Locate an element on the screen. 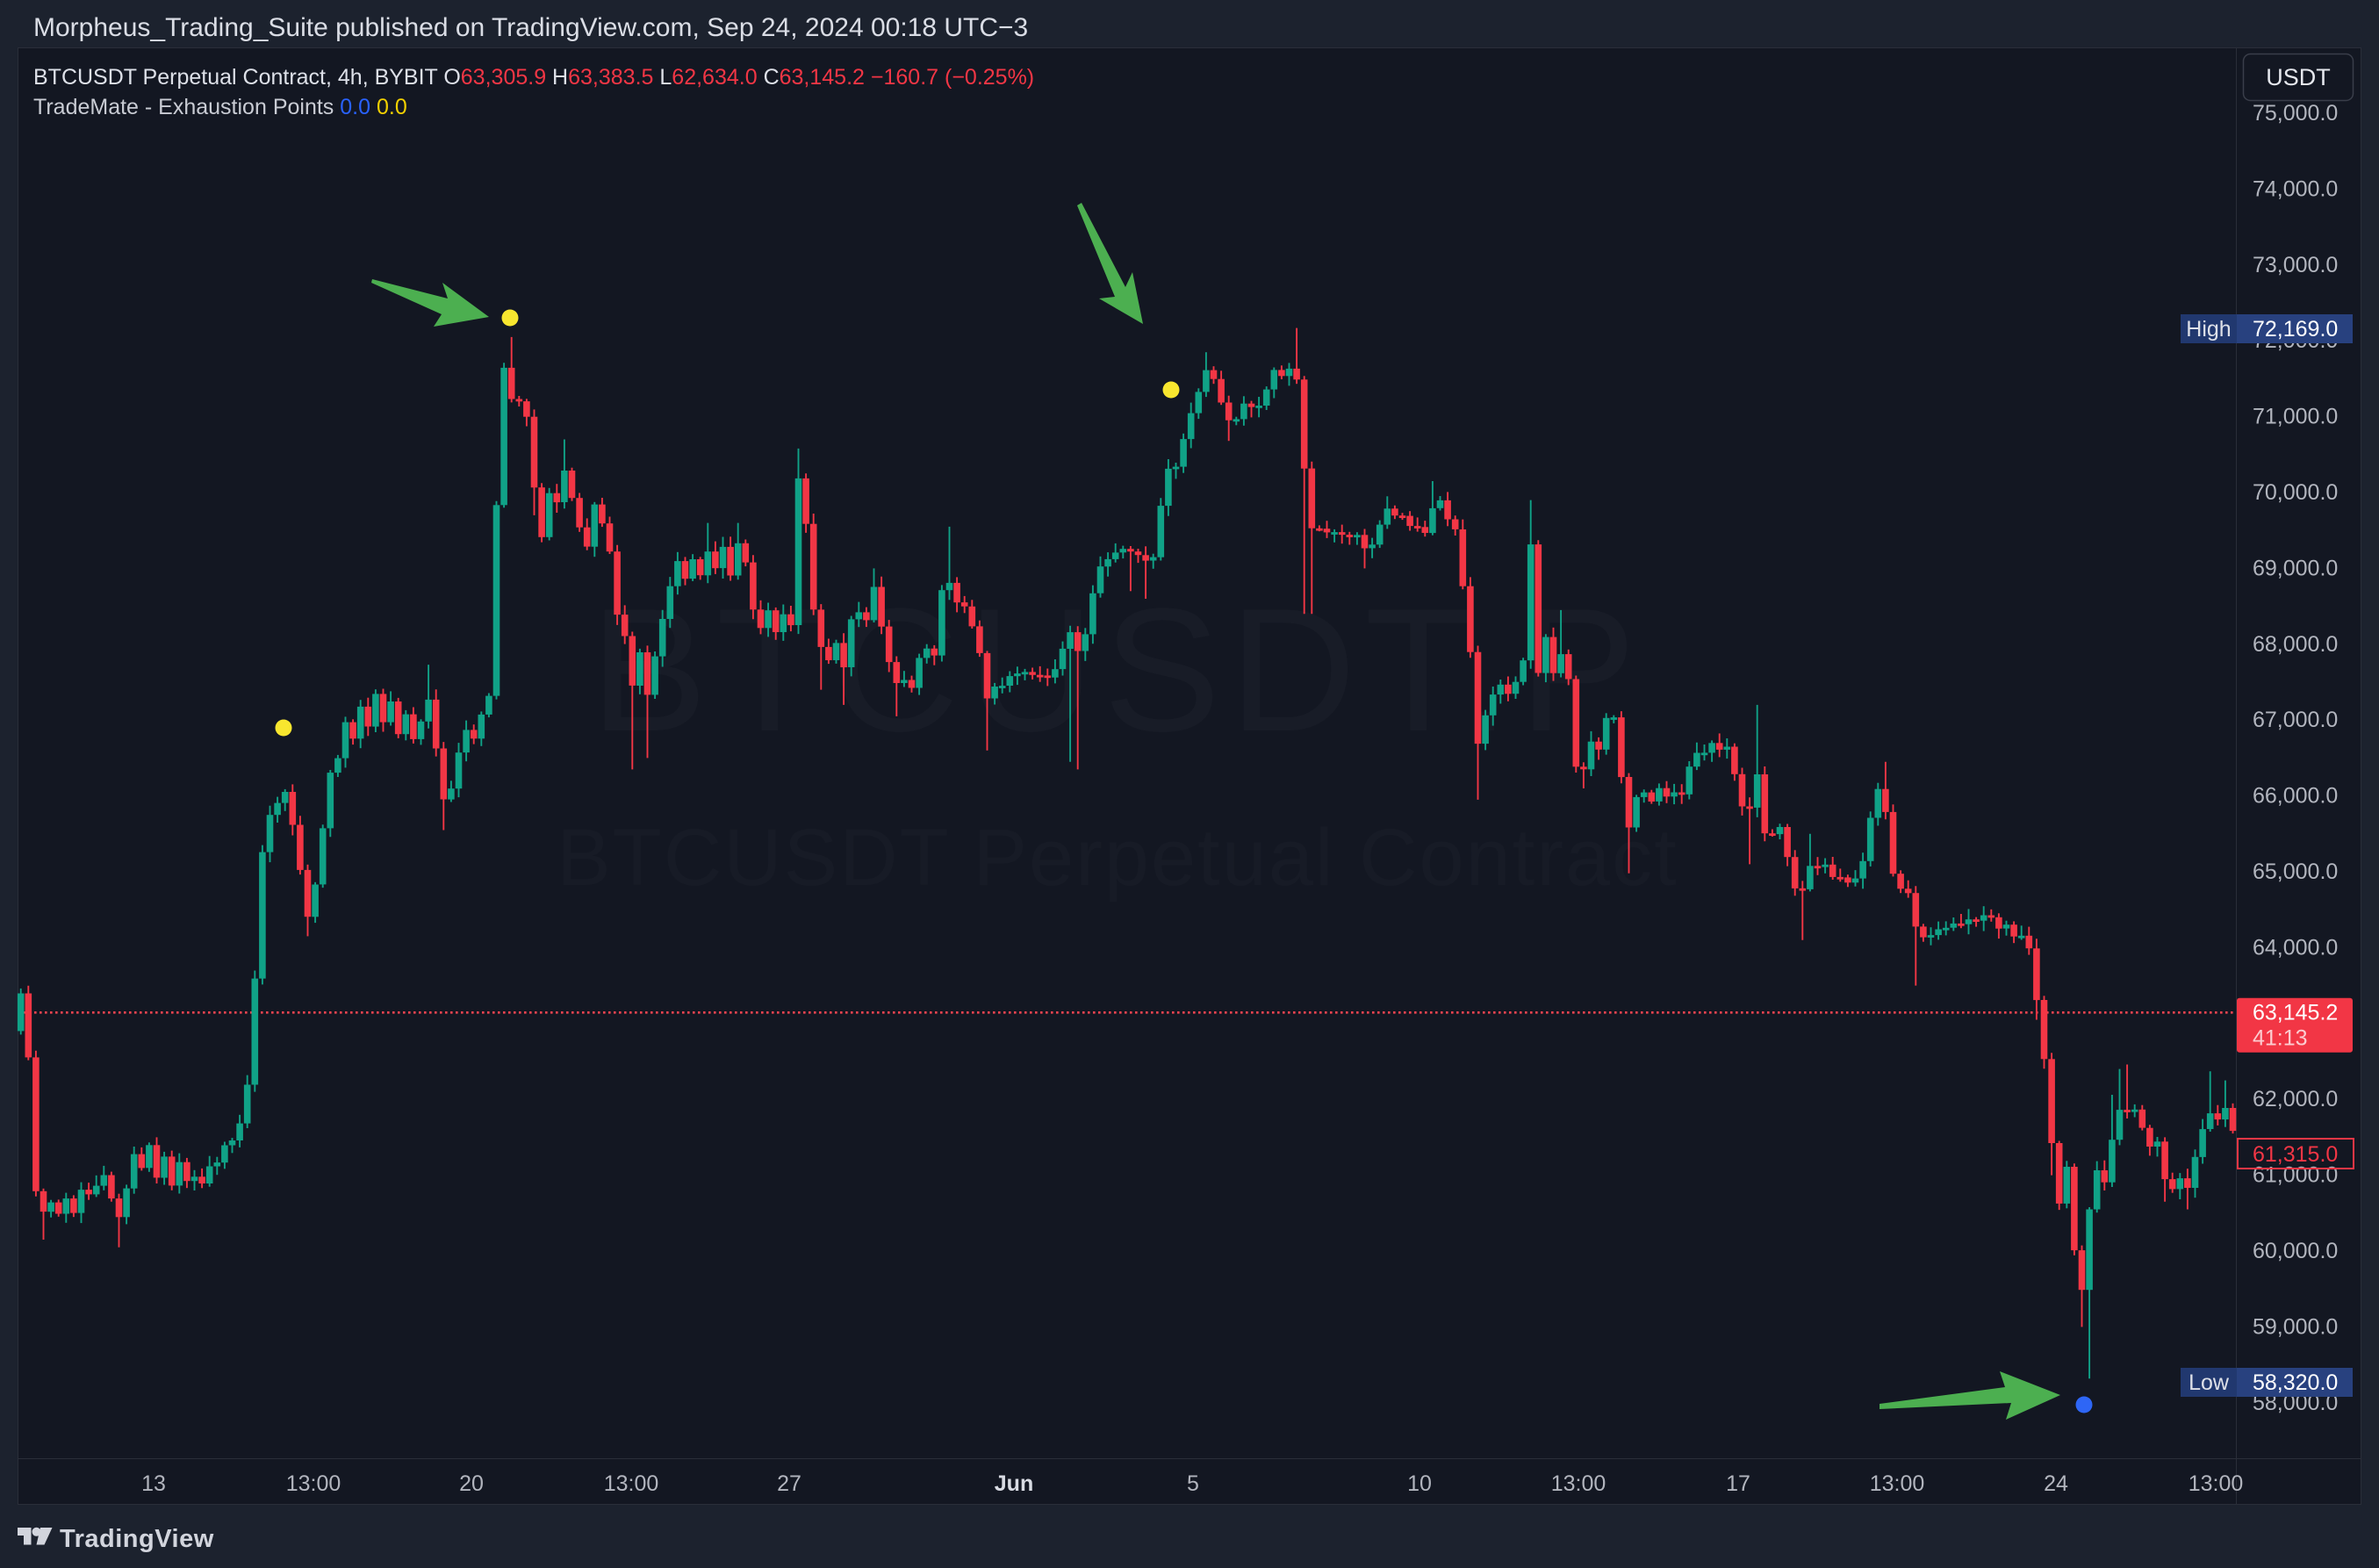 This screenshot has width=2379, height=1568. svg-text: 5 is located at coordinates (1193, 1483).